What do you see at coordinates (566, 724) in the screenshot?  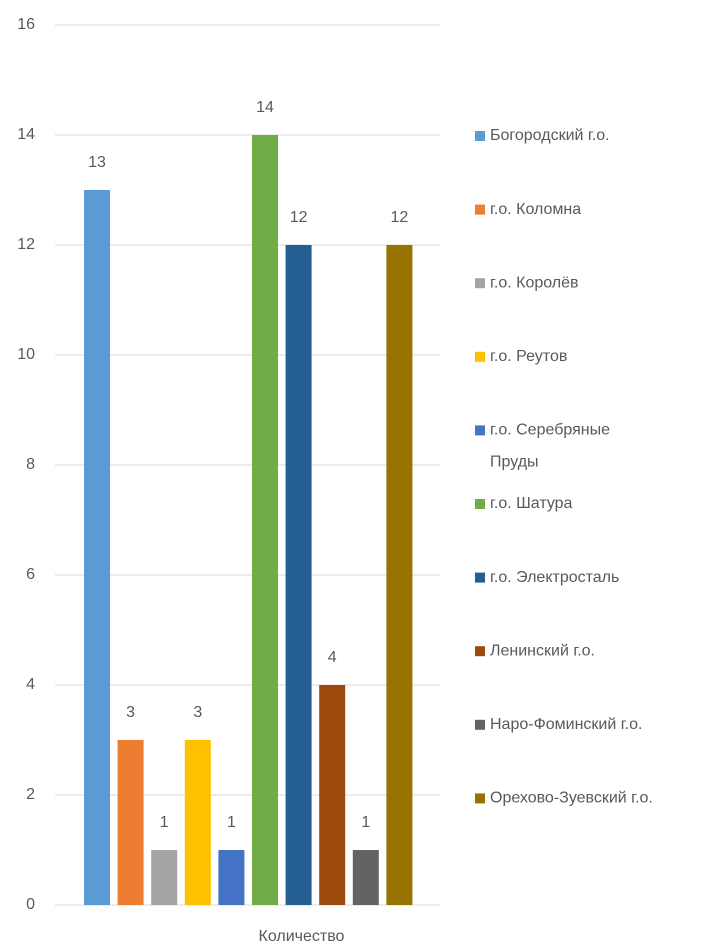 I see `legend-label: Наро-Фоминский г.о.` at bounding box center [566, 724].